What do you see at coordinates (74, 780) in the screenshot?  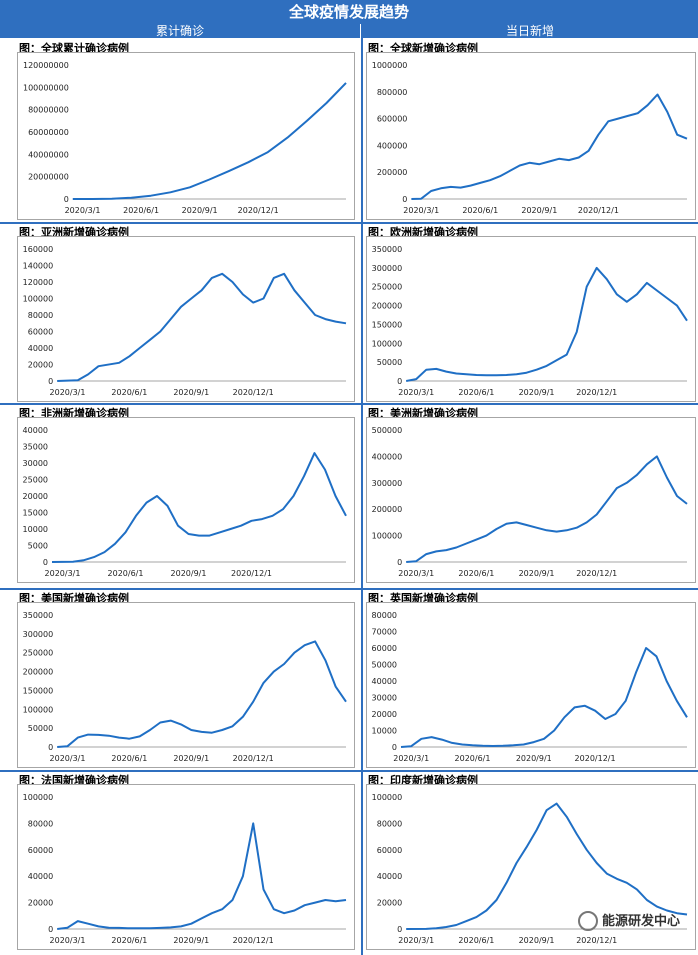 I see `chart-title: 图：法国新增确诊病例` at bounding box center [74, 780].